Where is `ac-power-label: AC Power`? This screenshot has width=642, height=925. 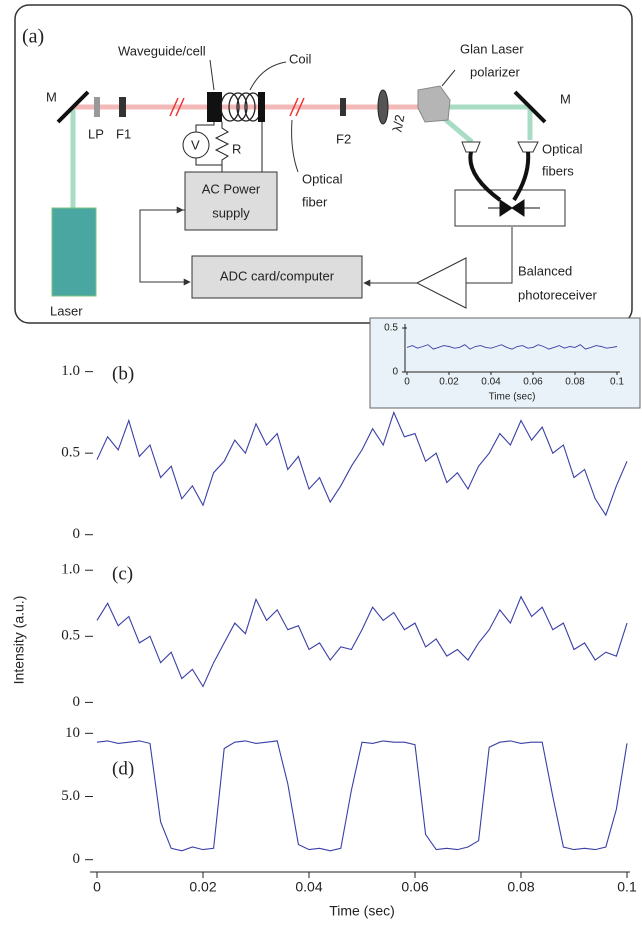 ac-power-label: AC Power is located at coordinates (231, 188).